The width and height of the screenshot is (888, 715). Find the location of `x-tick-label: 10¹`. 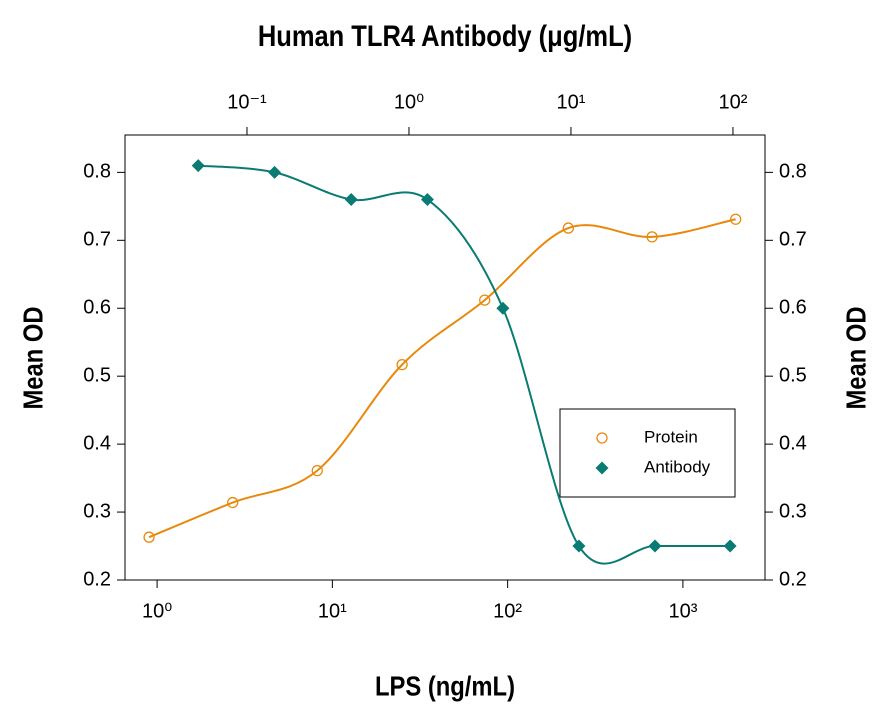

x-tick-label: 10¹ is located at coordinates (332, 611).